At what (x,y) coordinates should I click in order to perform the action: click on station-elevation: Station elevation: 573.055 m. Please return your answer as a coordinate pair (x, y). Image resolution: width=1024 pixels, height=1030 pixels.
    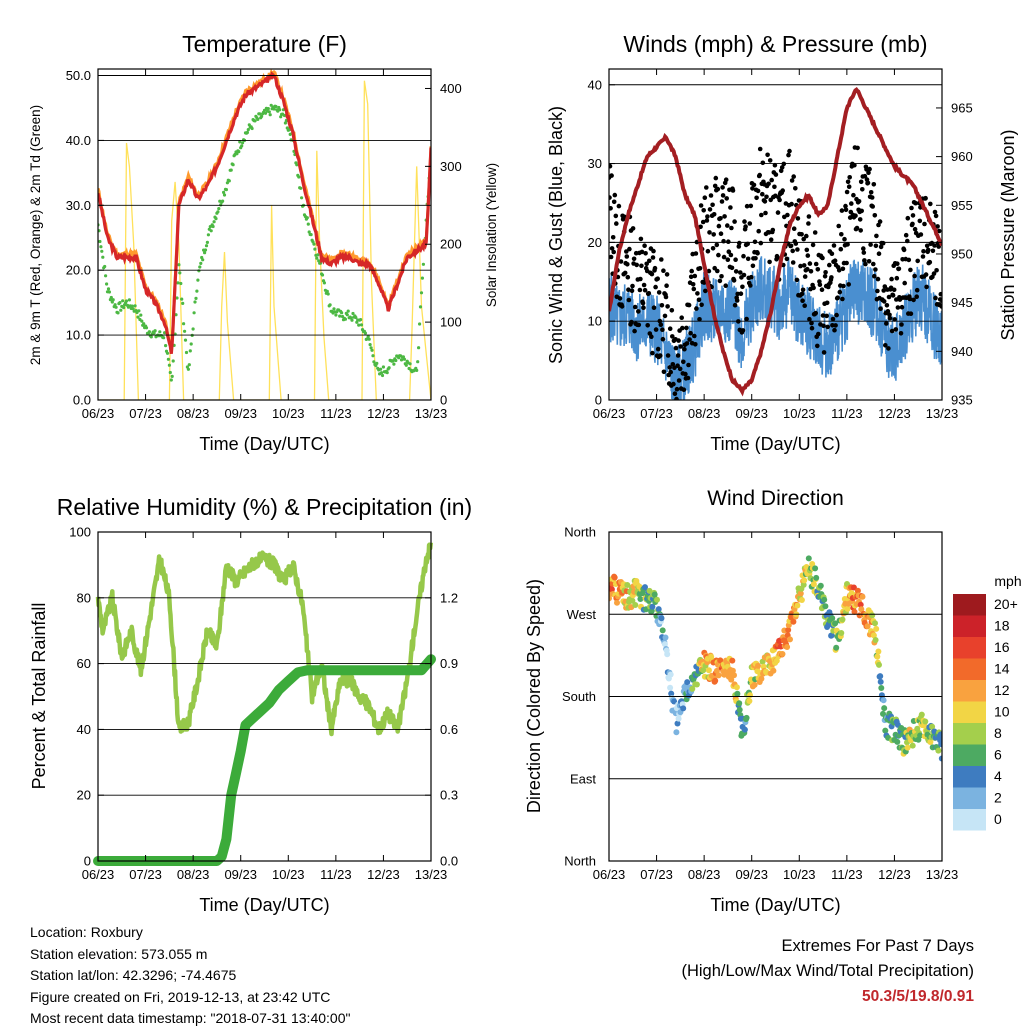
    Looking at the image, I should click on (119, 953).